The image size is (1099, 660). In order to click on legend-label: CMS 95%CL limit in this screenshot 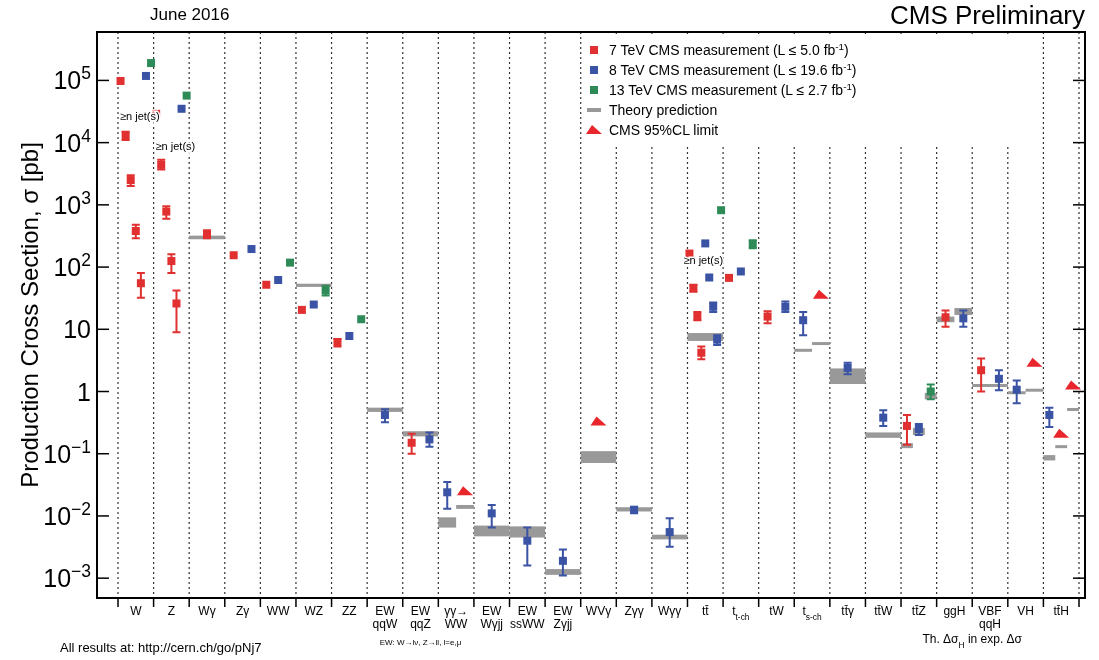, I will do `click(664, 130)`.